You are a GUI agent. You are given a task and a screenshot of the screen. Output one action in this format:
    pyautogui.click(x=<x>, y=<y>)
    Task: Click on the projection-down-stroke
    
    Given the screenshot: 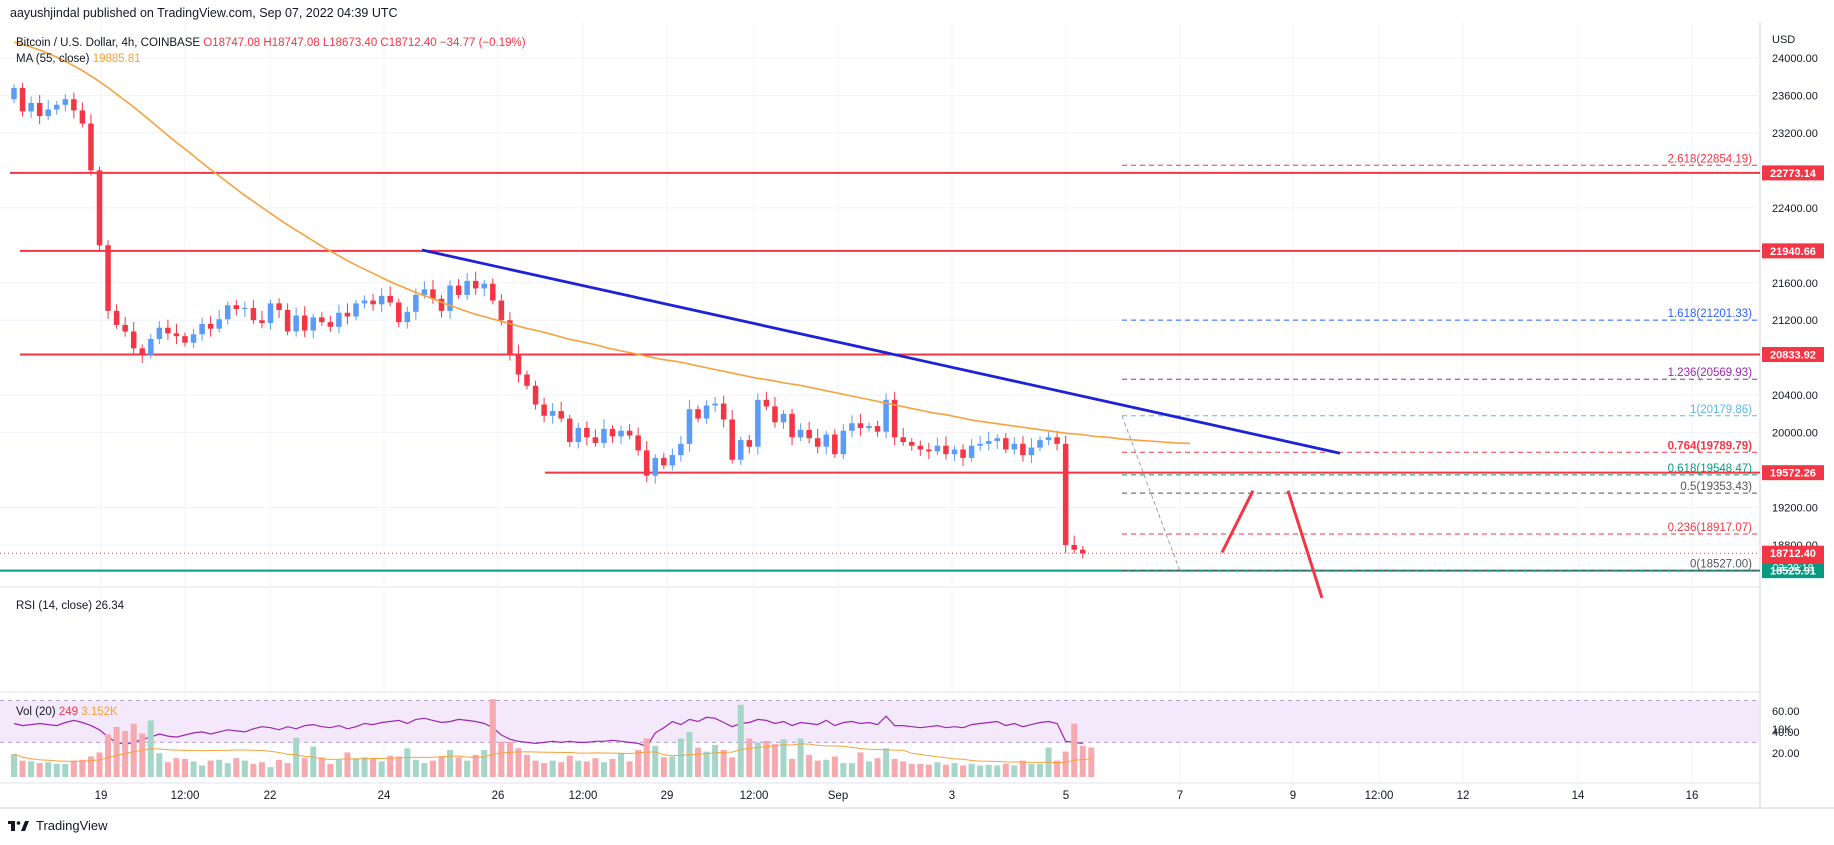 What is the action you would take?
    pyautogui.click(x=1305, y=544)
    